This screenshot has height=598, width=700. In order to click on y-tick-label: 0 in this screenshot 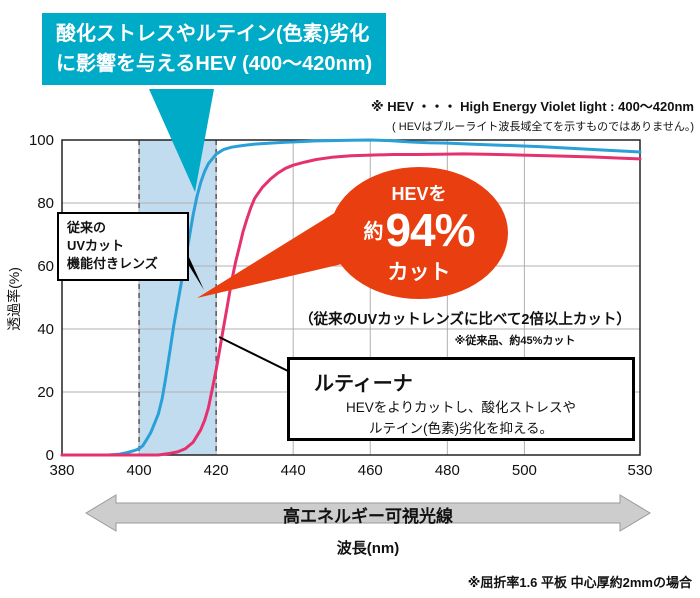, I will do `click(50, 455)`.